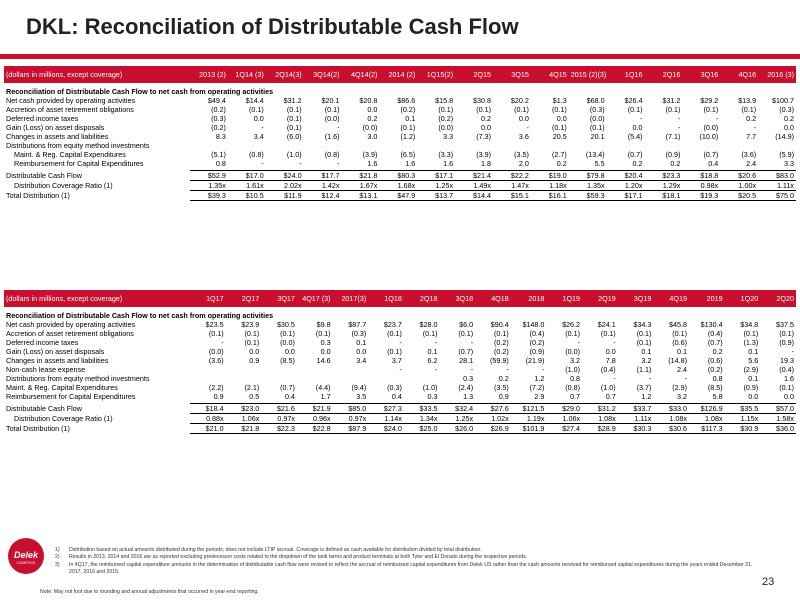  Describe the element at coordinates (559, 100) in the screenshot. I see `table-cell: $1.3` at that location.